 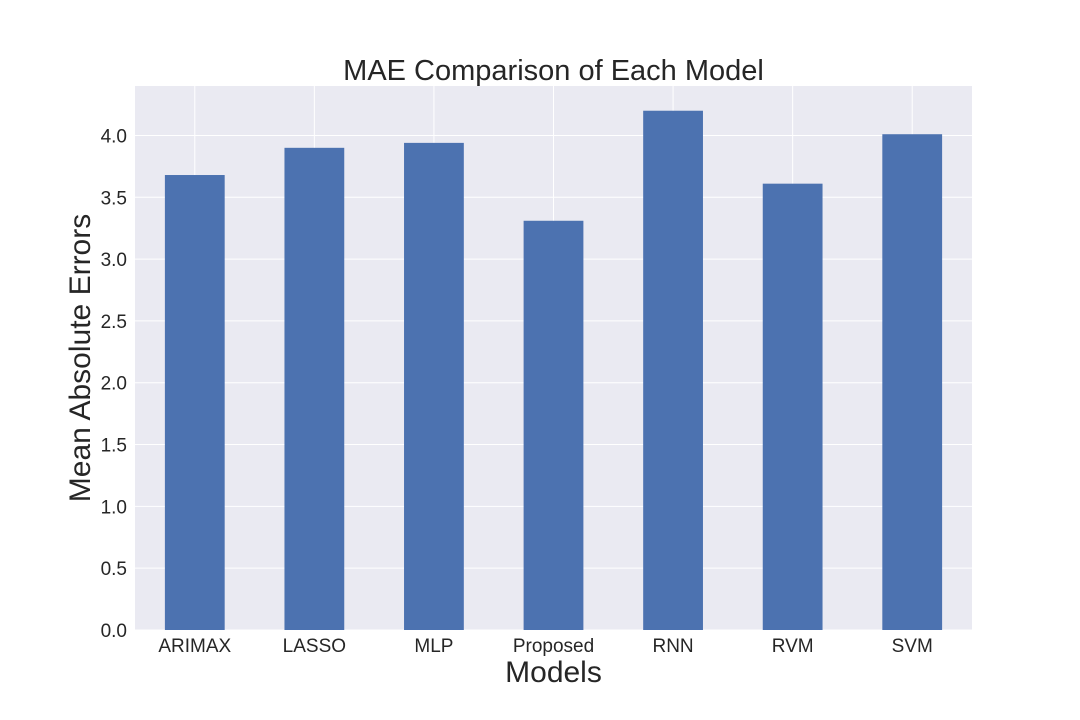 What do you see at coordinates (194, 646) in the screenshot?
I see `x-tick-label: ARIMAX` at bounding box center [194, 646].